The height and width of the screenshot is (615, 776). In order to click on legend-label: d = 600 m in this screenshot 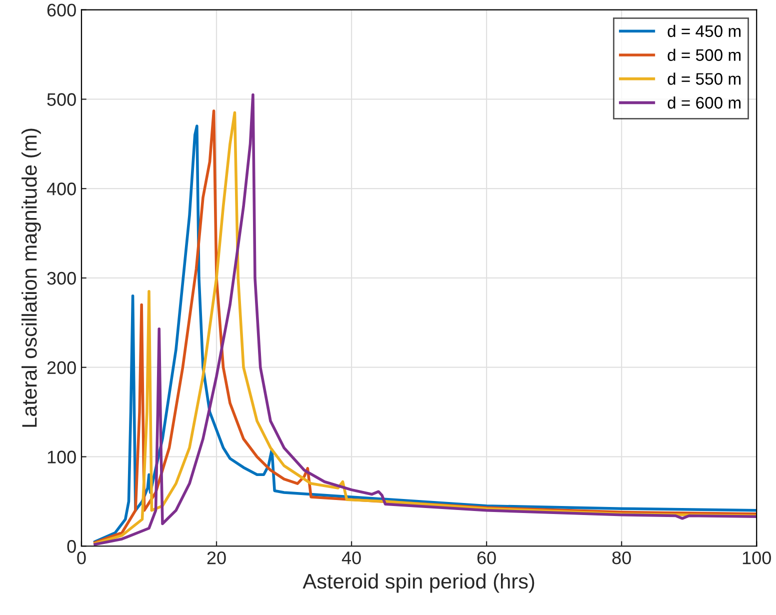, I will do `click(704, 102)`.